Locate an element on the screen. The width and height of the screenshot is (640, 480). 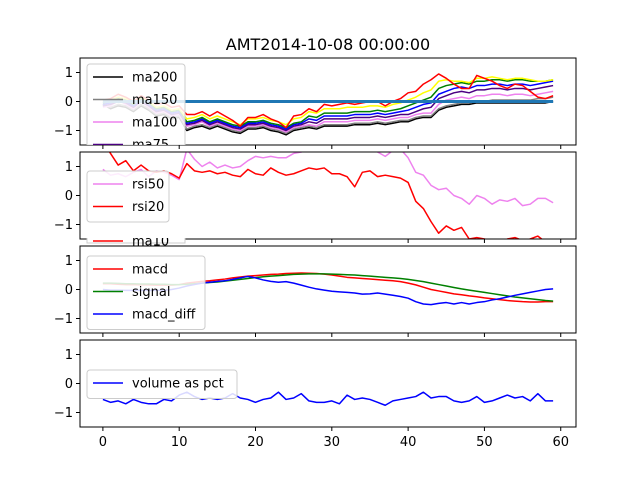
x-tick-label: 20 is located at coordinates (255, 442).